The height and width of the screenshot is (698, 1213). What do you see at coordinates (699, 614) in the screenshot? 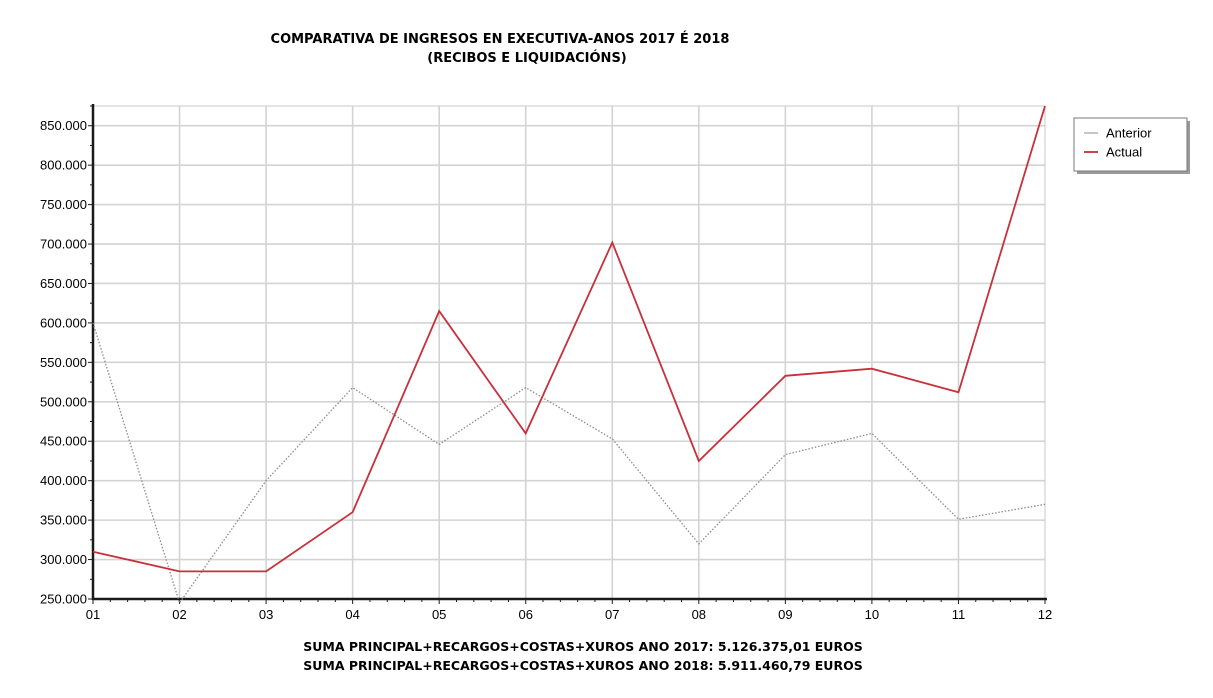
I see `x-tick-label: 08` at bounding box center [699, 614].